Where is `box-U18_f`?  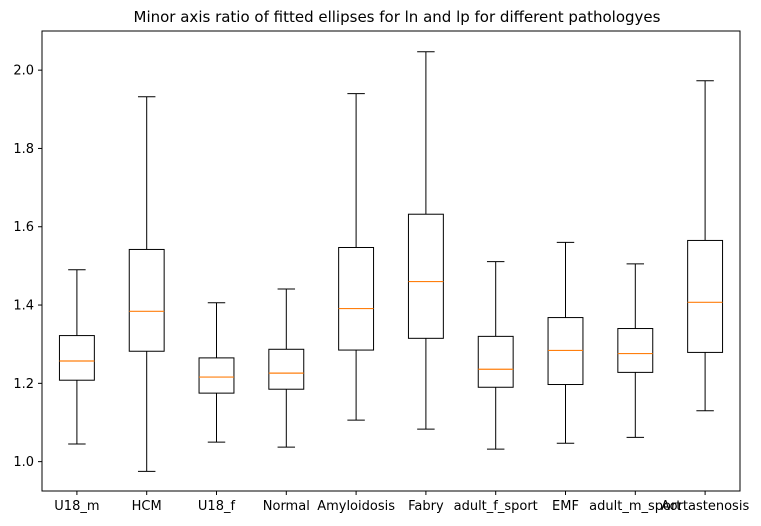 box-U18_f is located at coordinates (216, 372).